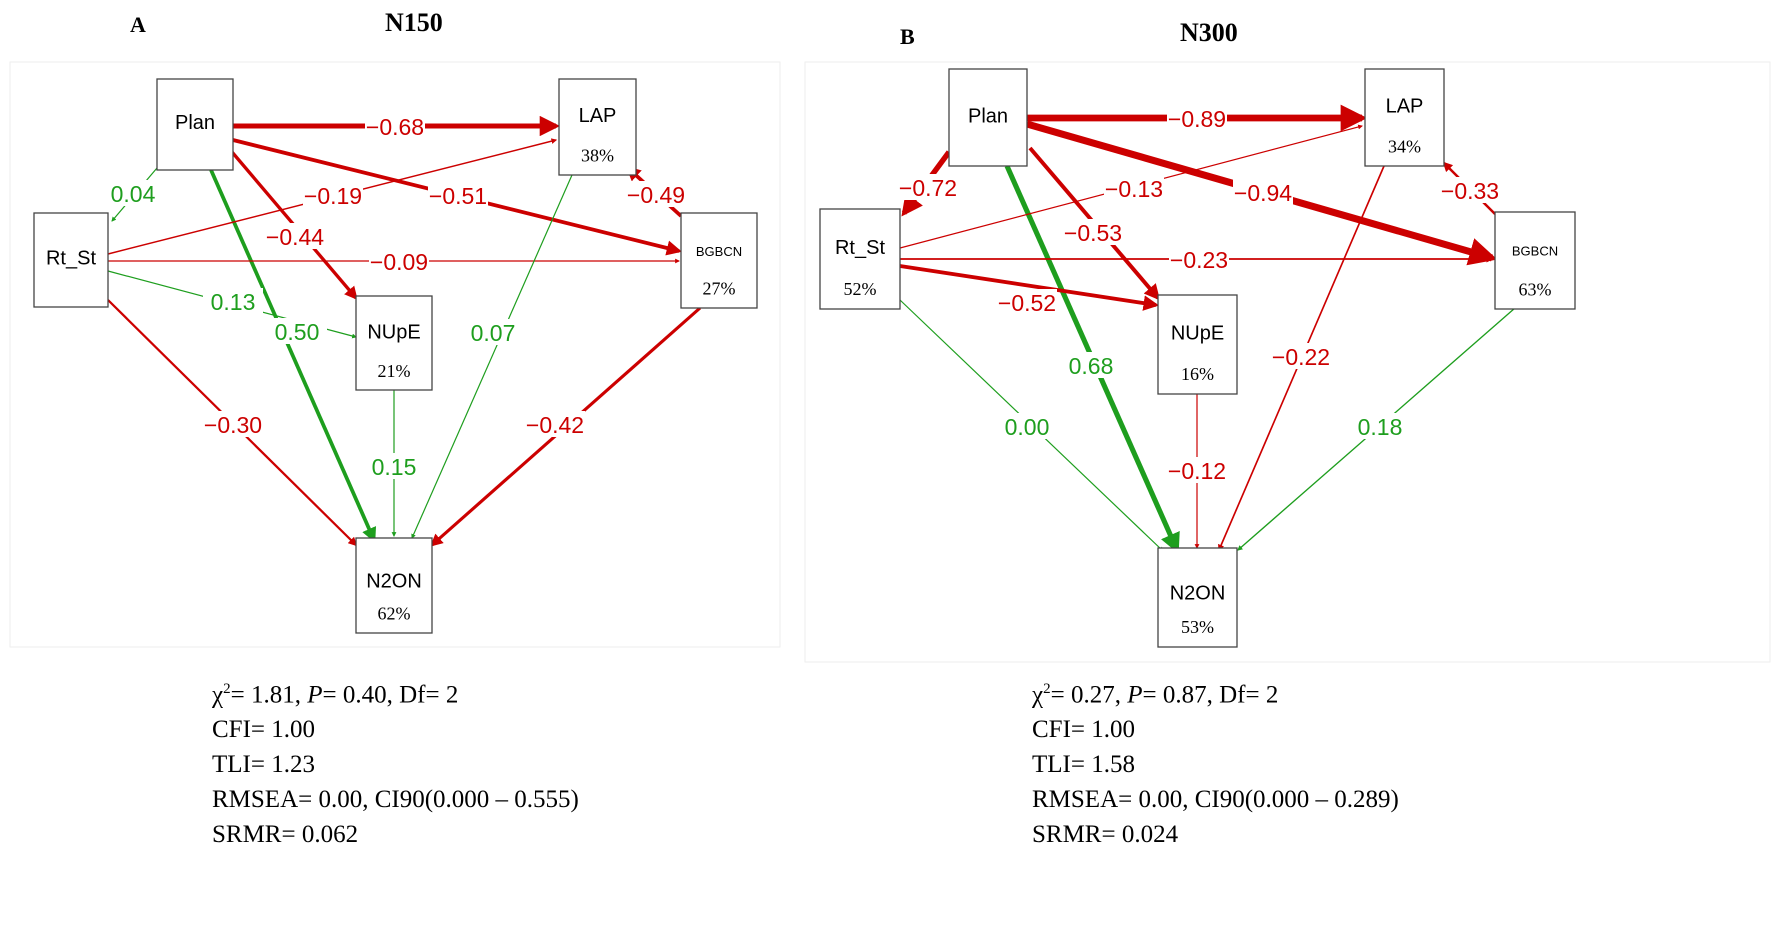 Image resolution: width=1772 pixels, height=941 pixels. I want to click on panel-b-node-bgbcn-r2: 63%, so click(1535, 289).